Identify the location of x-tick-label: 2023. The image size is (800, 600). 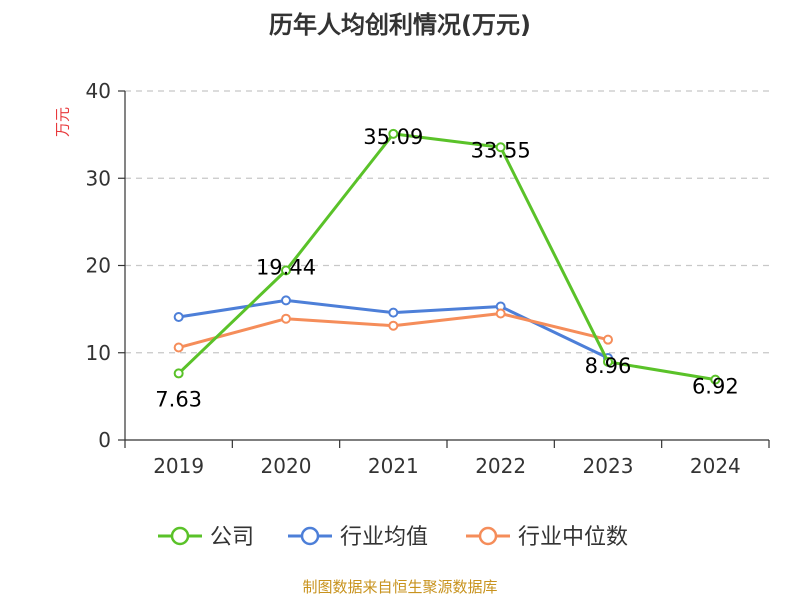
(608, 466).